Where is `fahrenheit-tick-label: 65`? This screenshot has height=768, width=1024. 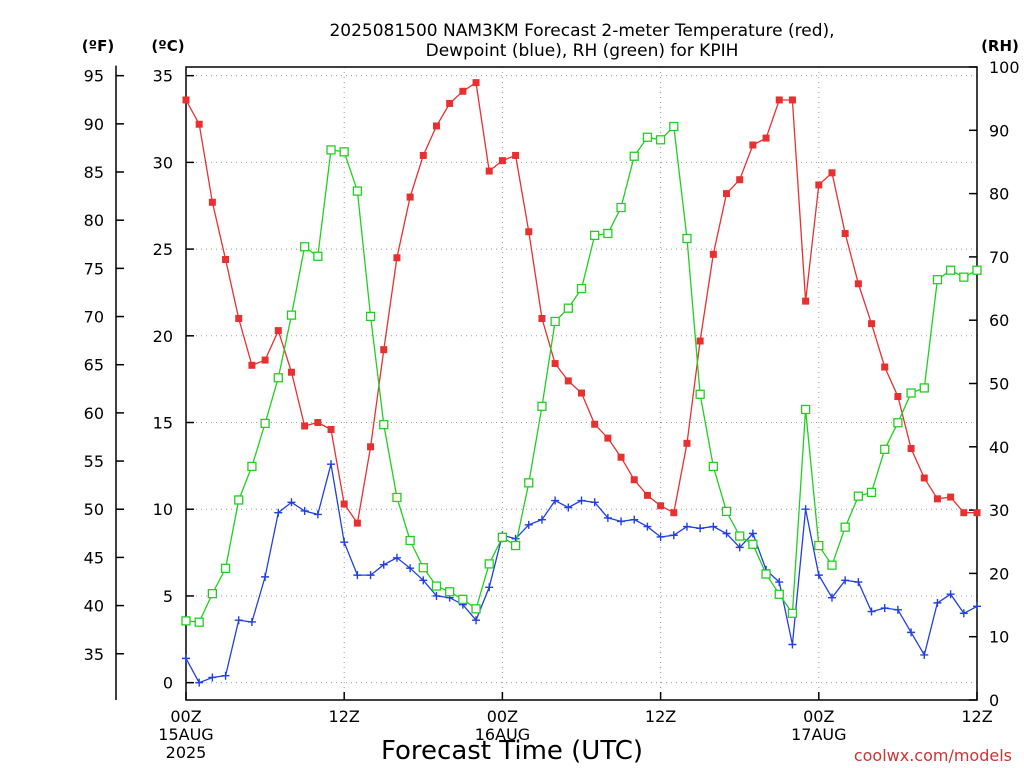
fahrenheit-tick-label: 65 is located at coordinates (94, 365).